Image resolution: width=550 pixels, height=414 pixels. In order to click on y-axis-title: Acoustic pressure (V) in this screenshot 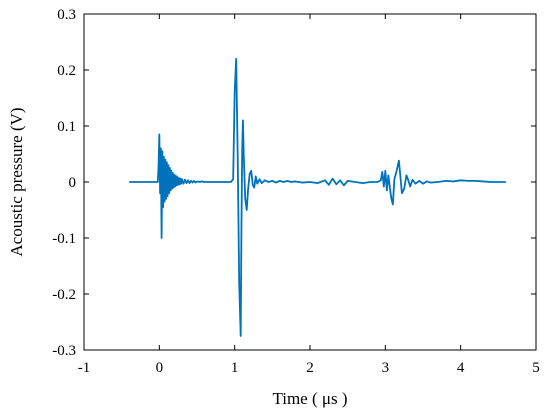, I will do `click(16, 181)`.